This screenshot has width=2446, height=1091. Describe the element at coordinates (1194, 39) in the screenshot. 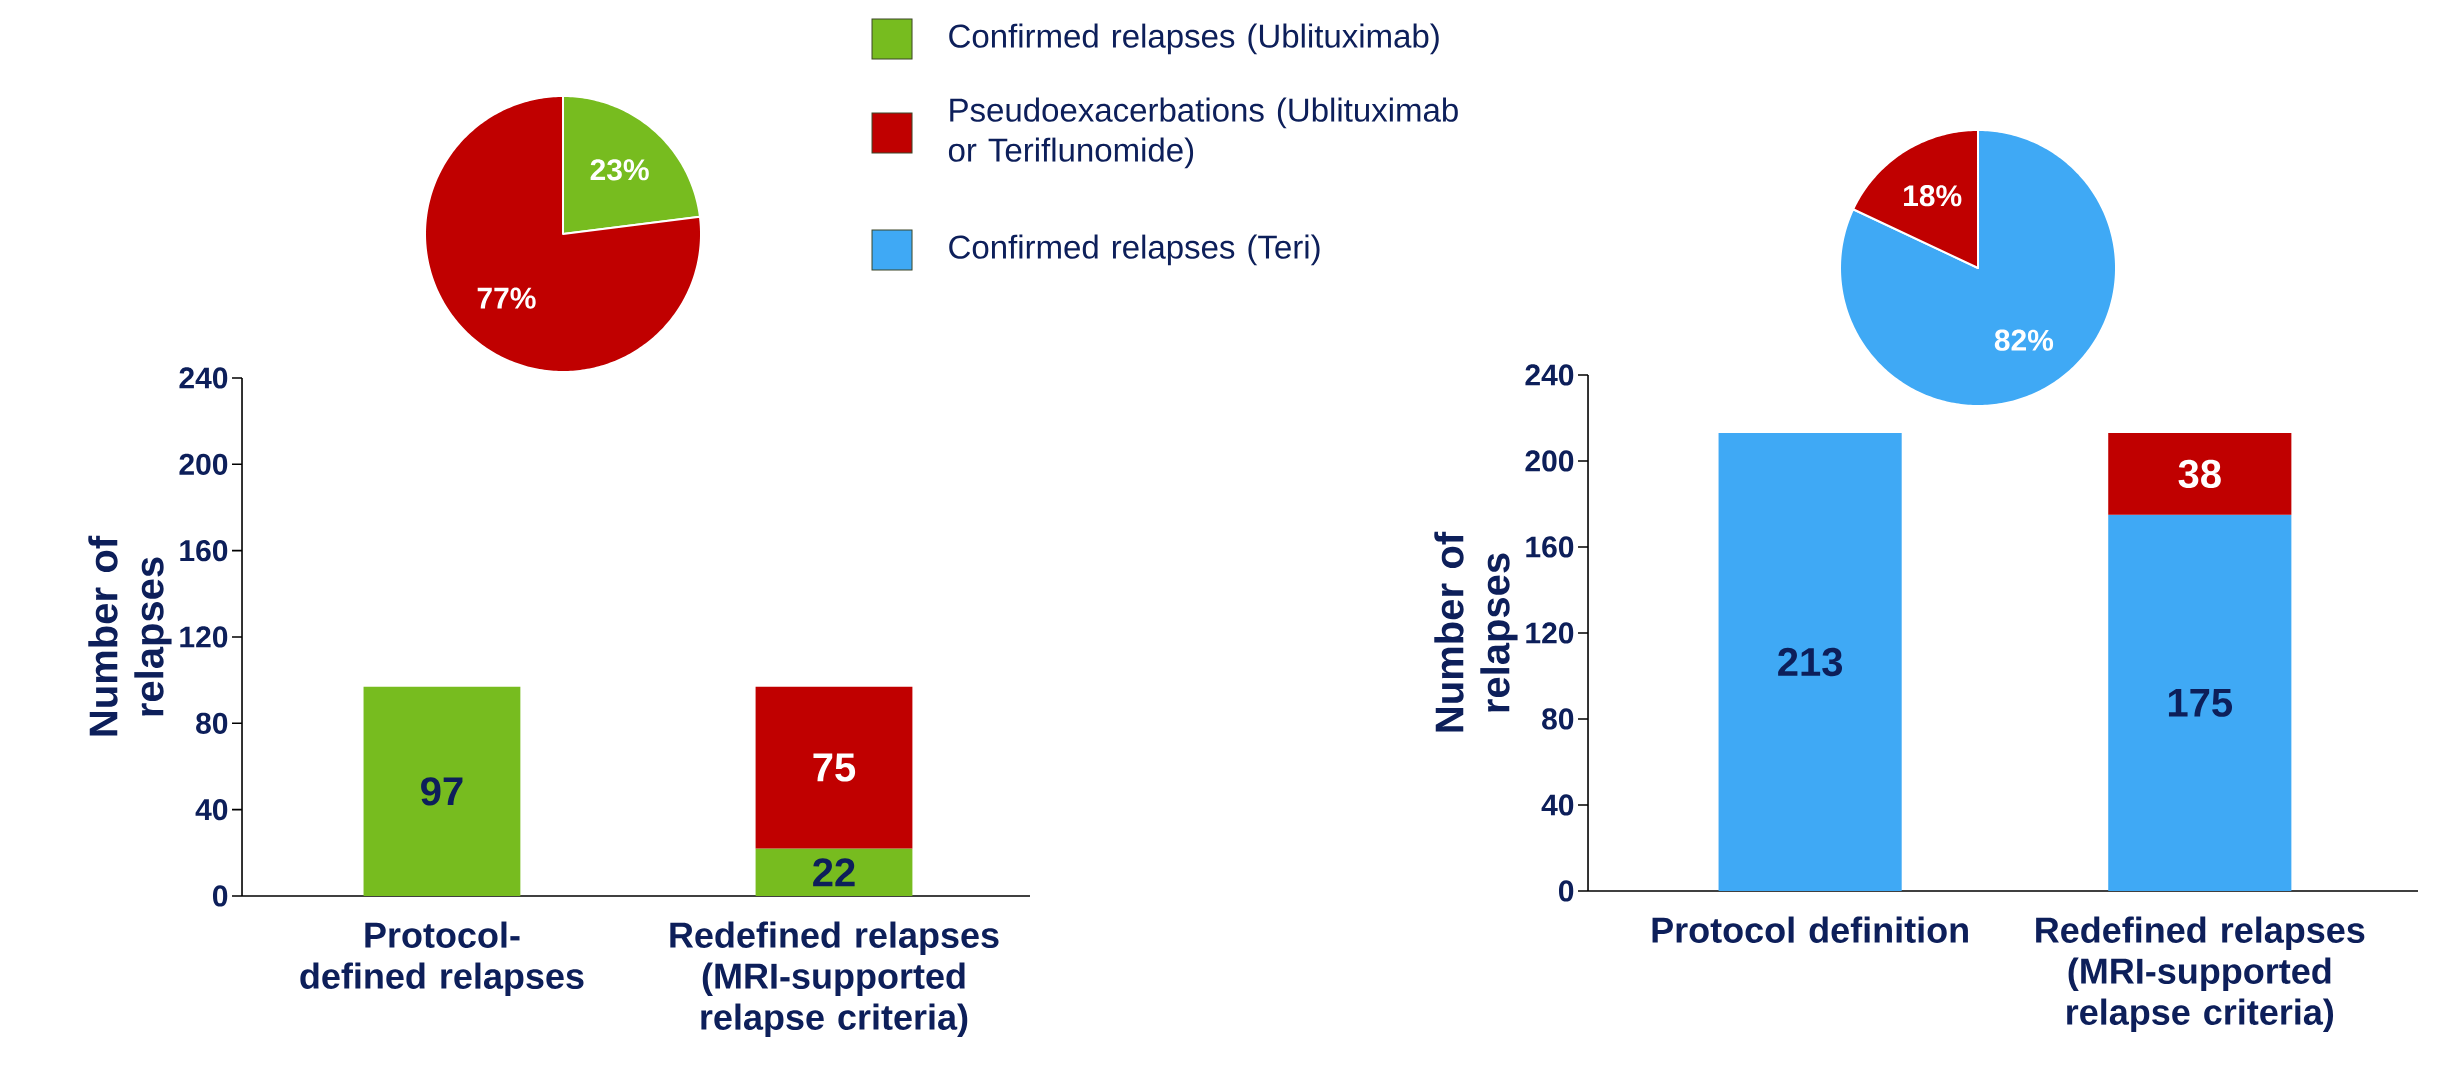

I see `legend-label: Confirmed relapses (Ublituximab)` at that location.